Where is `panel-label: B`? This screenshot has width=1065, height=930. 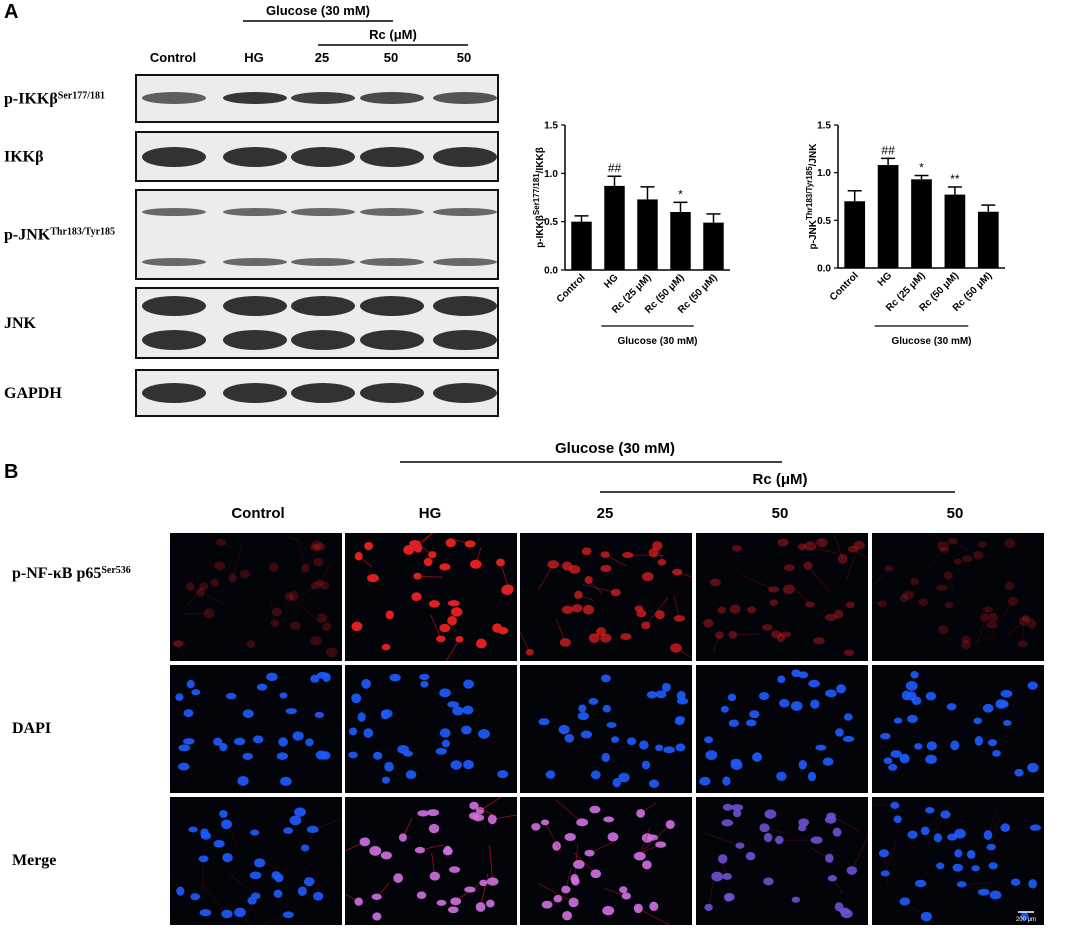 panel-label: B is located at coordinates (11, 472).